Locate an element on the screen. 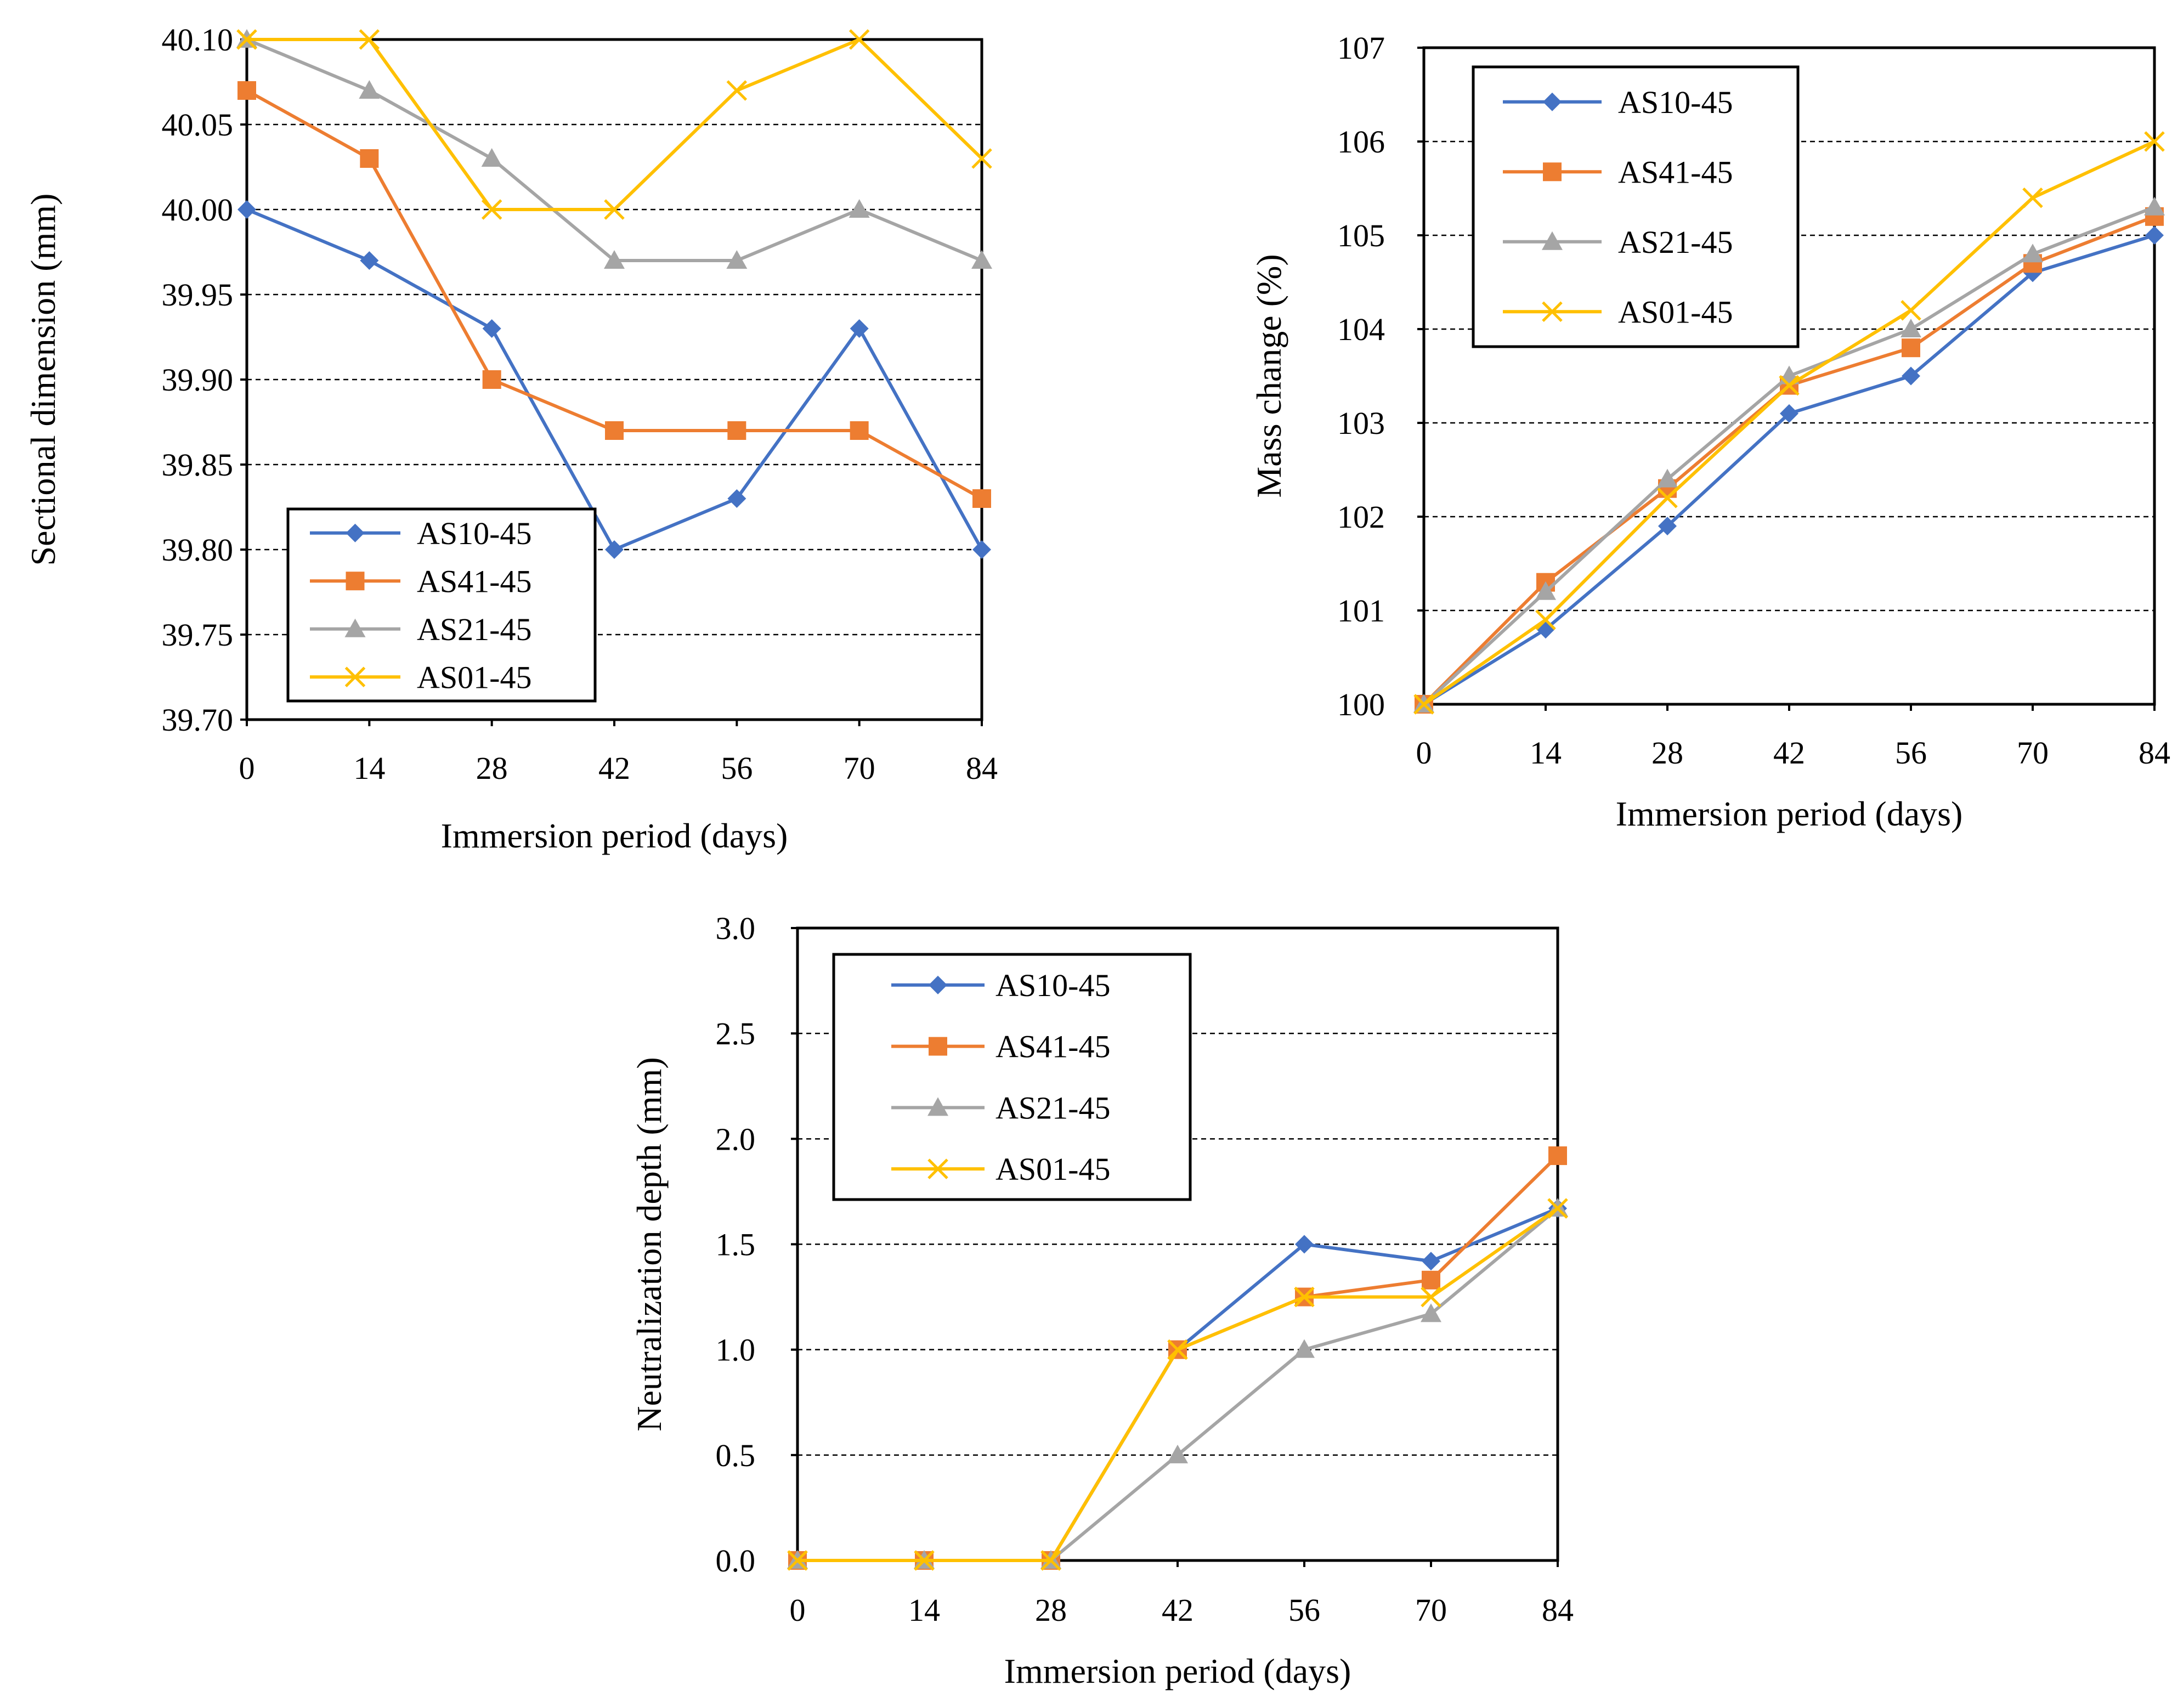 This screenshot has height=1708, width=2172. y-tick-label: 107 is located at coordinates (1361, 48).